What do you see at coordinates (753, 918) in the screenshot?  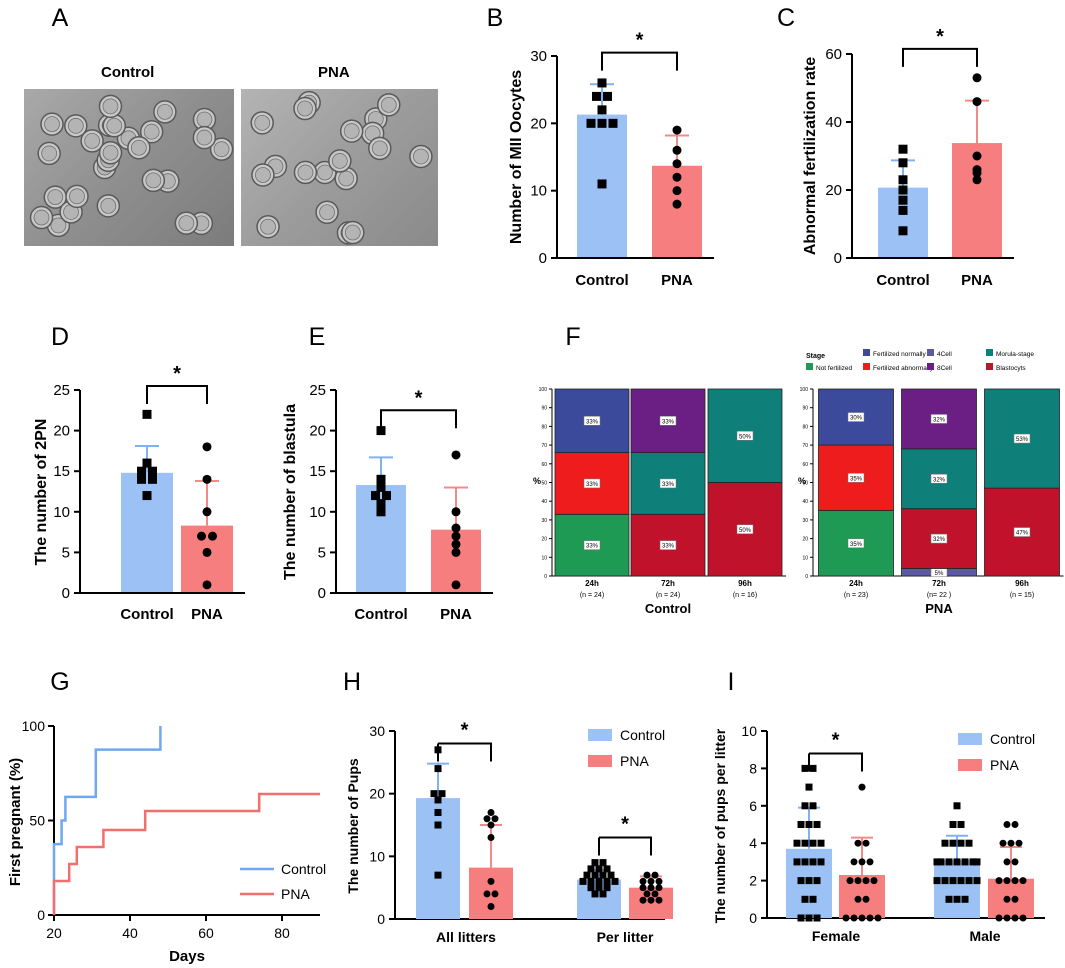 I see `panel-I-y-tick-label: 0` at bounding box center [753, 918].